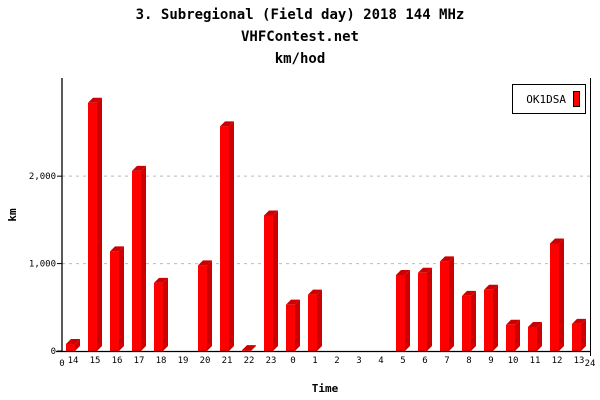 This screenshot has width=600, height=400. Describe the element at coordinates (292, 361) in the screenshot. I see `x-tick-label: 0` at that location.